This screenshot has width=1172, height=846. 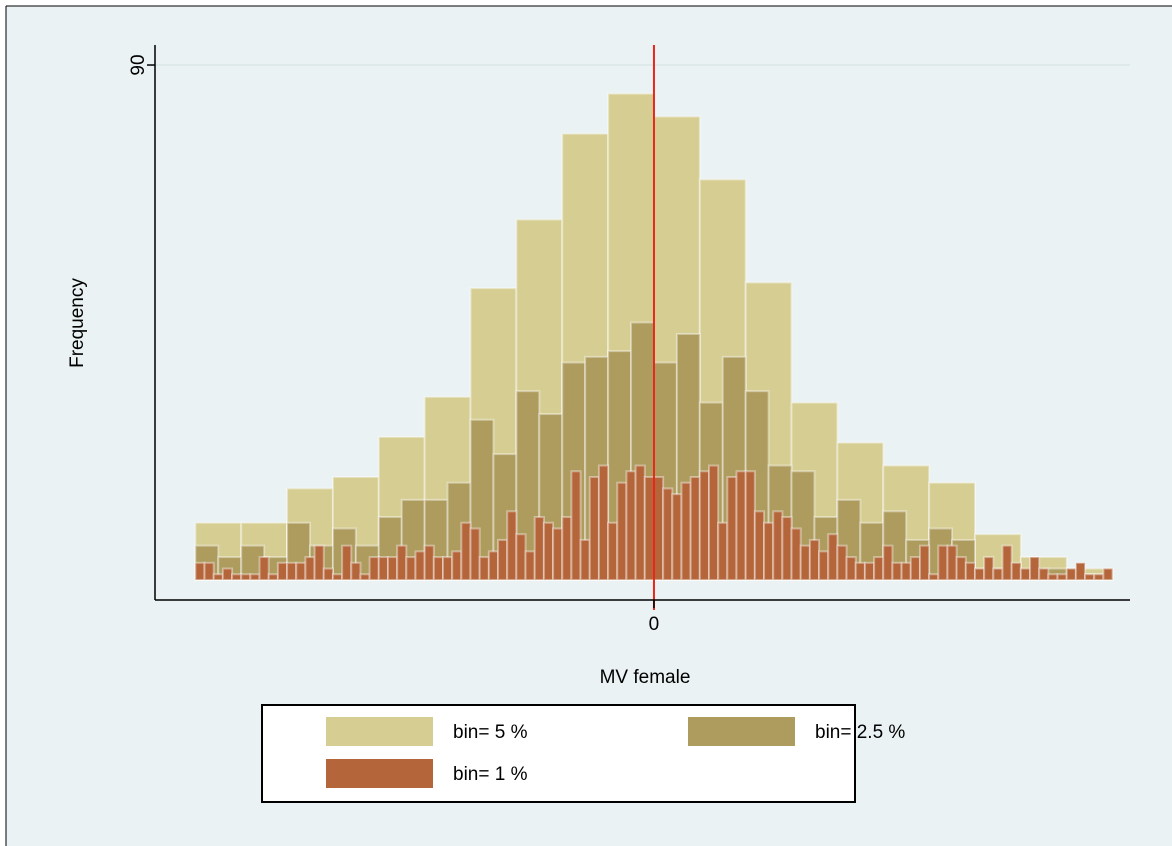 I want to click on x-tick-label: 0, so click(x=654, y=624).